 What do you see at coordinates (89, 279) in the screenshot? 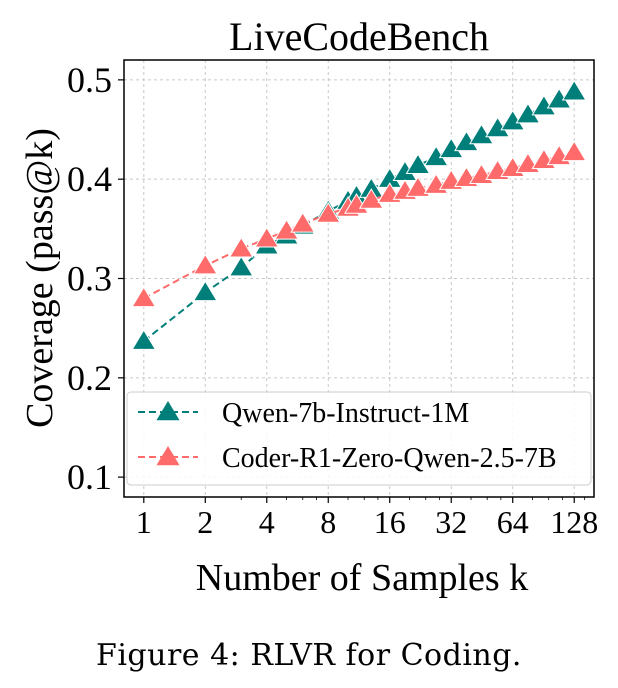
I see `y-tick-label: 0.3` at bounding box center [89, 279].